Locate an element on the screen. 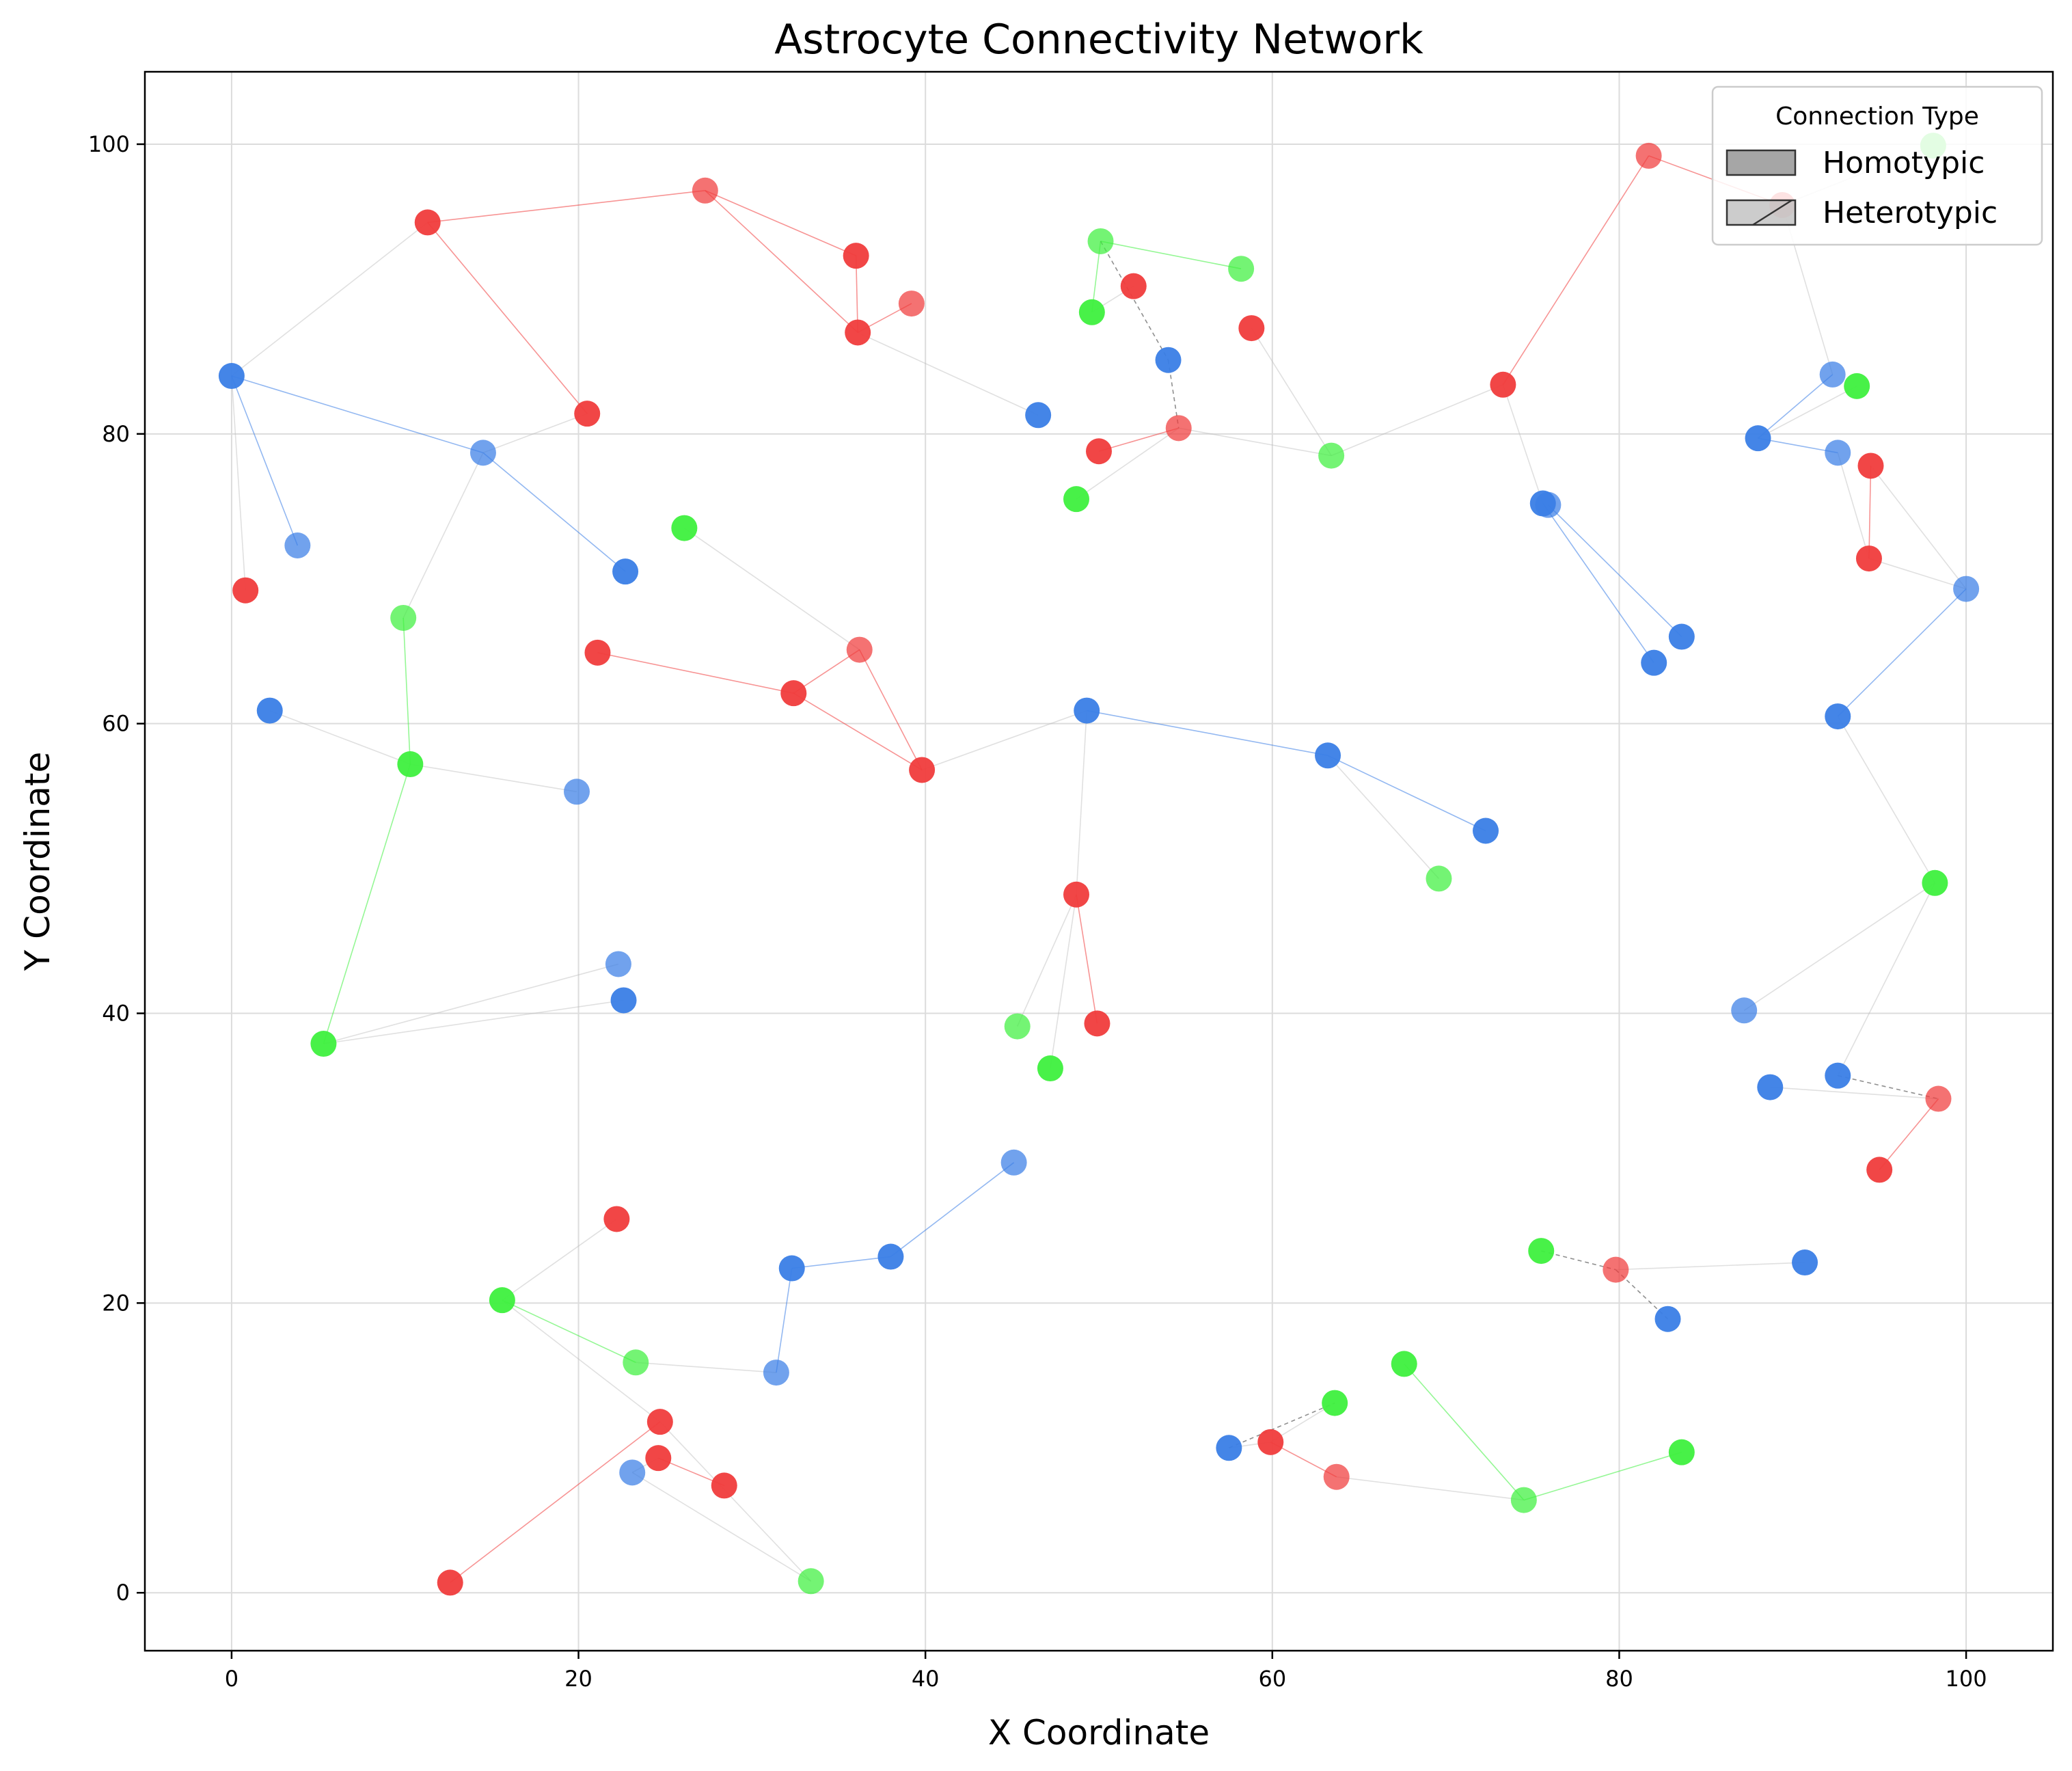 The height and width of the screenshot is (1771, 2072). y-tick-label: 60 is located at coordinates (116, 724).